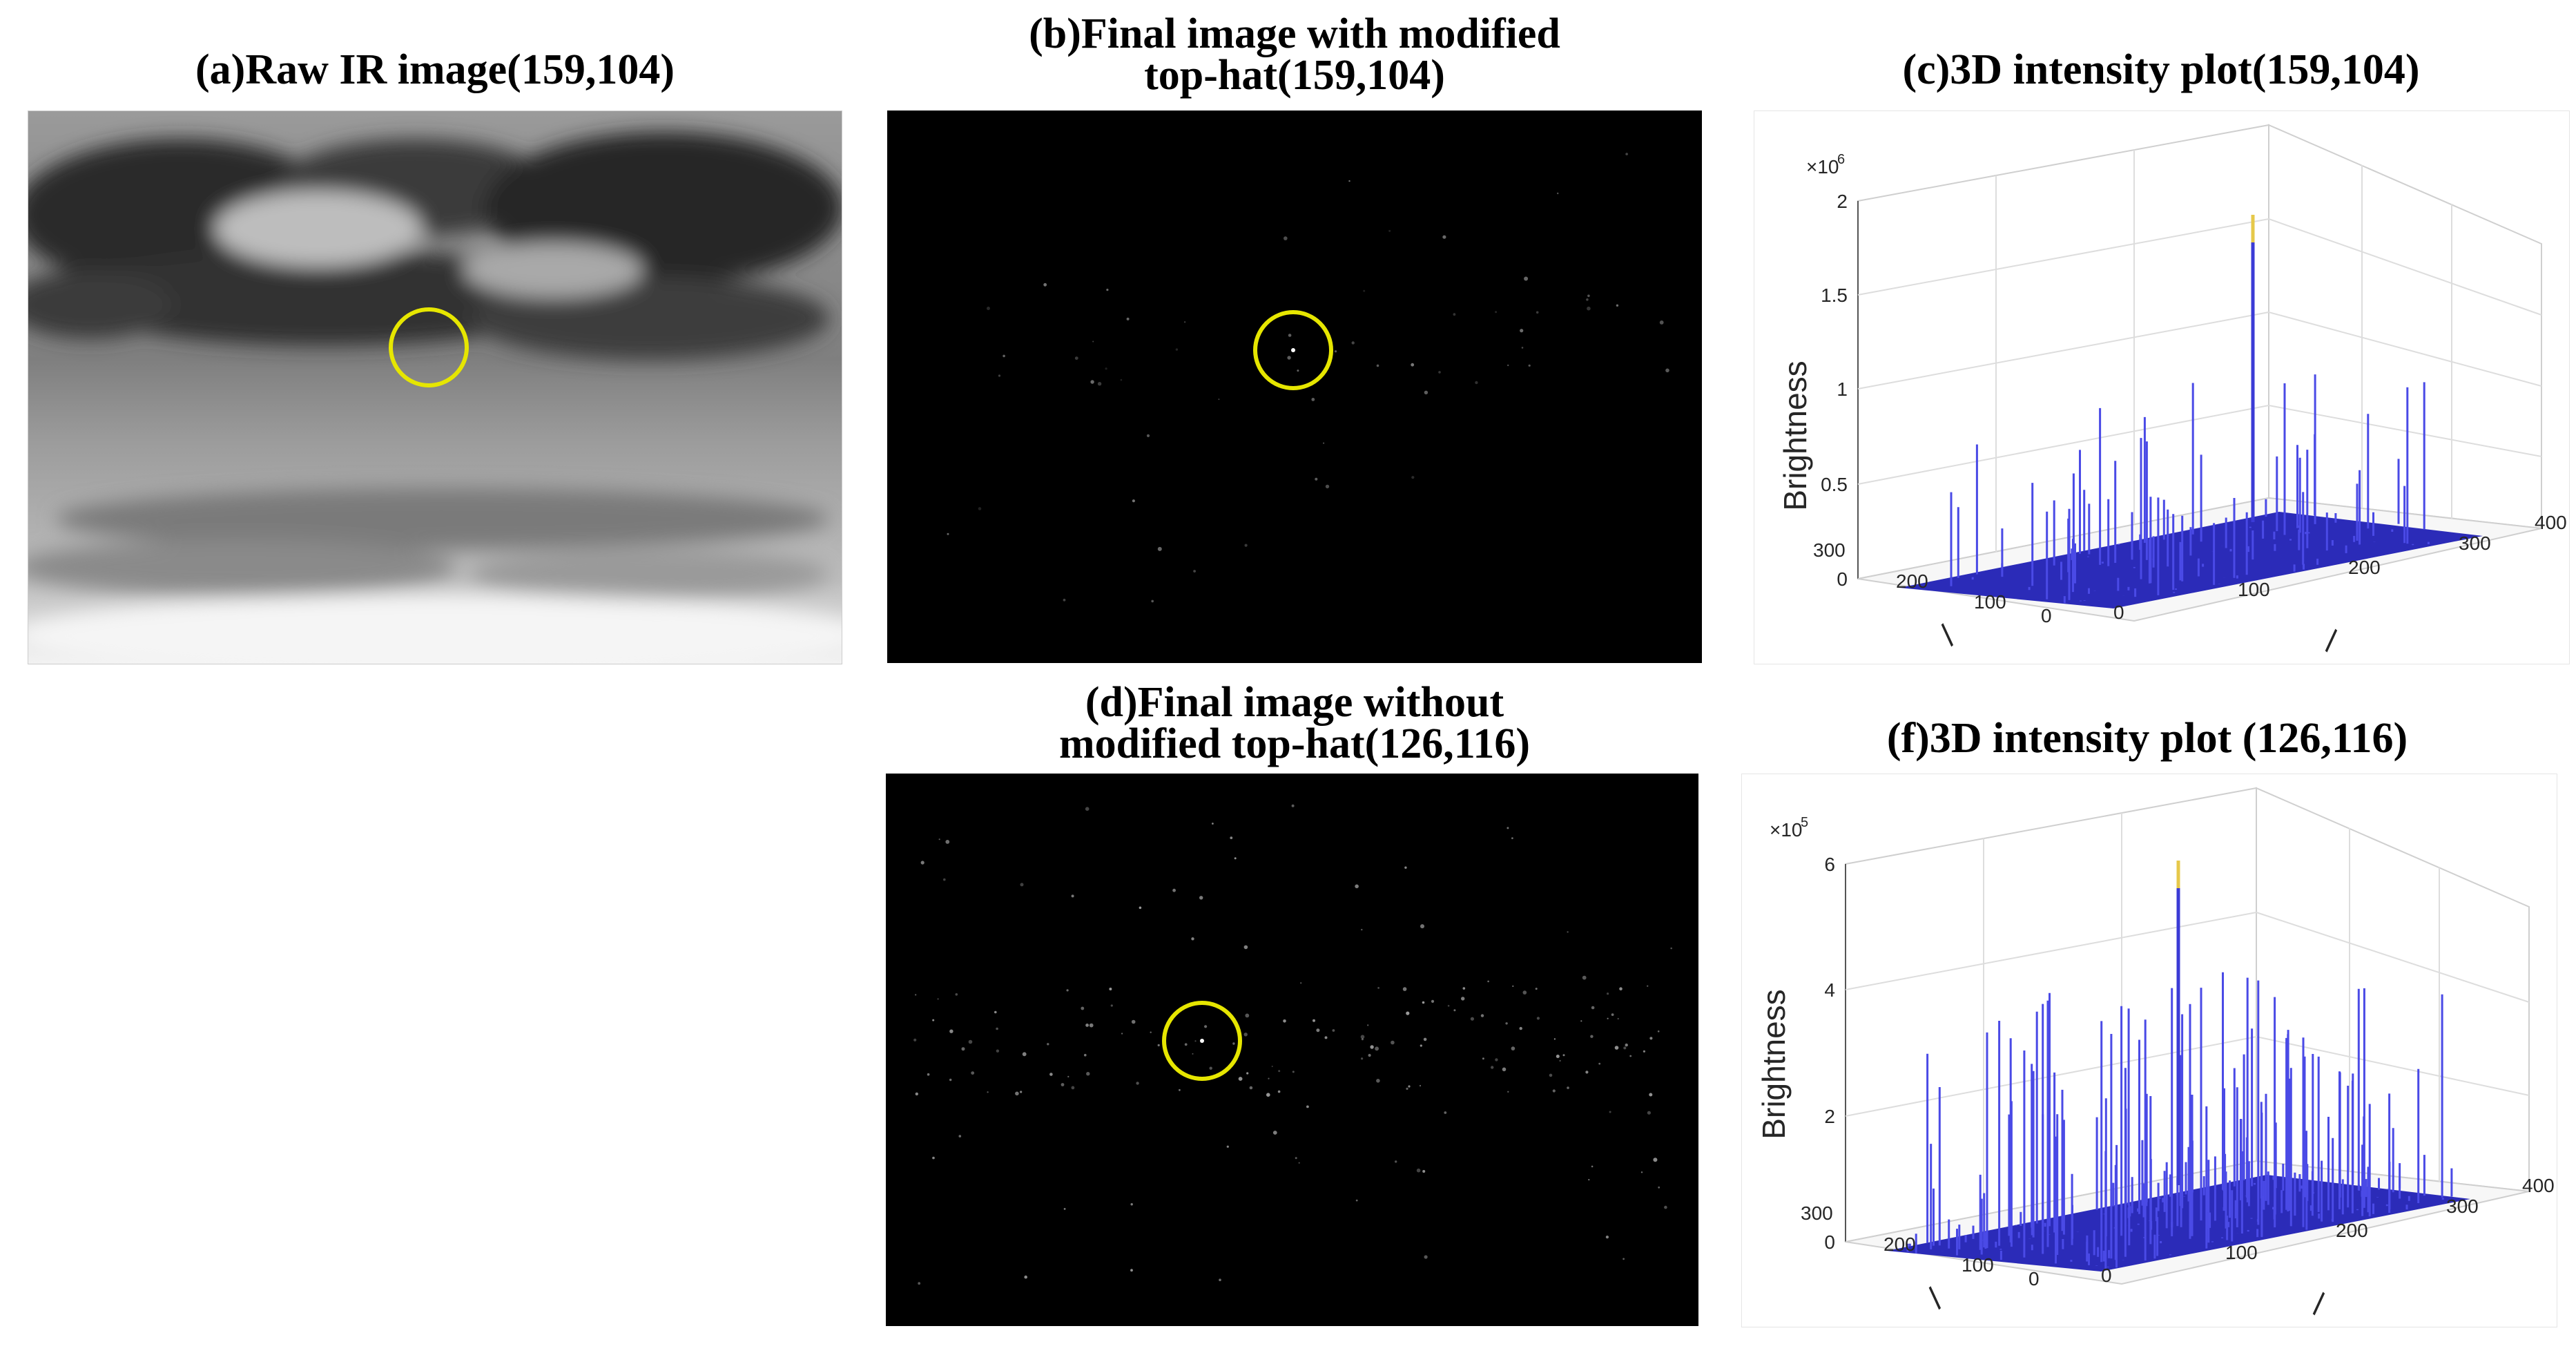 This screenshot has height=1353, width=2576. I want to click on z-axis-label: Brightness, so click(1795, 436).